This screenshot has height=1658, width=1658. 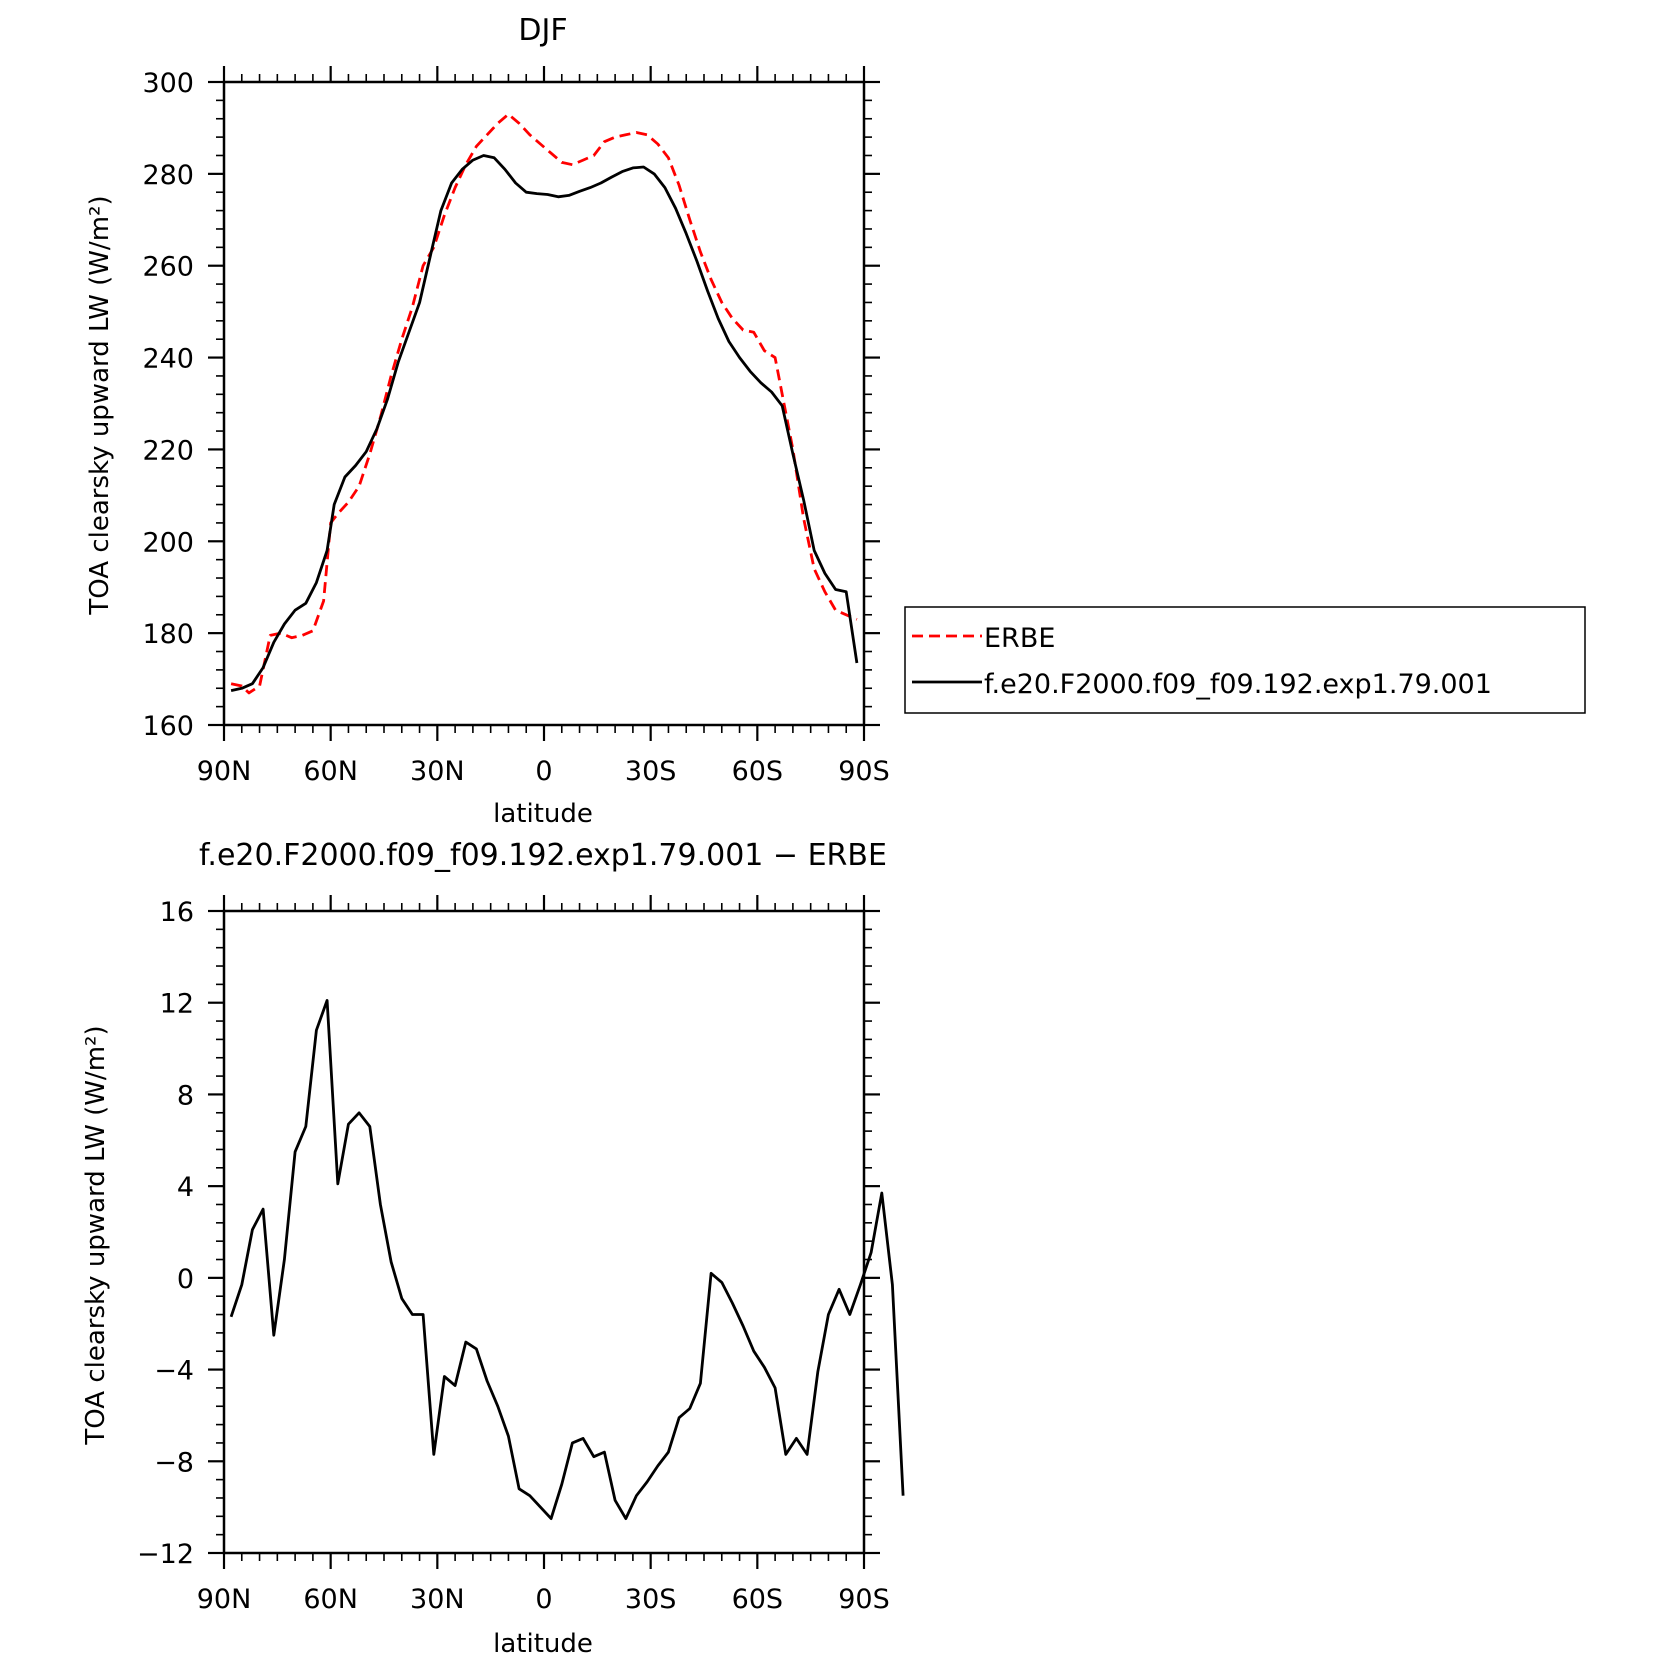 What do you see at coordinates (177, 912) in the screenshot?
I see `y-tick-label: 16` at bounding box center [177, 912].